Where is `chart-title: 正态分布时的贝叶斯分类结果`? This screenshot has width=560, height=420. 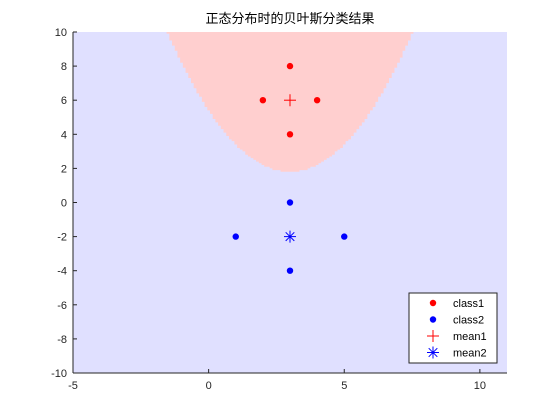
chart-title: 正态分布时的贝叶斯分类结果 is located at coordinates (289, 19).